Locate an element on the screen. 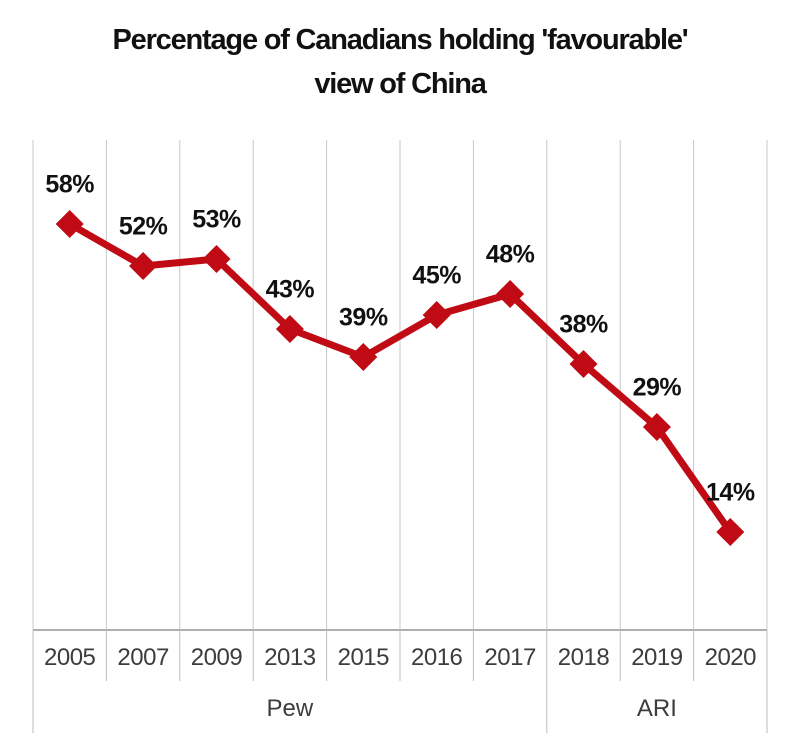 The height and width of the screenshot is (750, 800). x-axis-label: 2019 is located at coordinates (657, 657).